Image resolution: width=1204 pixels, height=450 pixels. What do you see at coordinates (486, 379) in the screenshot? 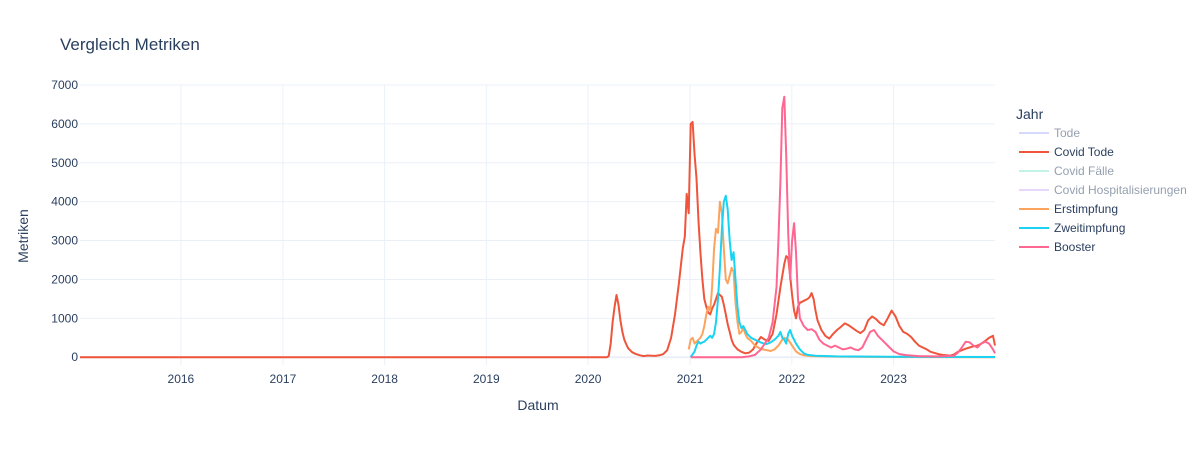
I see `x-tick-label: 2019` at bounding box center [486, 379].